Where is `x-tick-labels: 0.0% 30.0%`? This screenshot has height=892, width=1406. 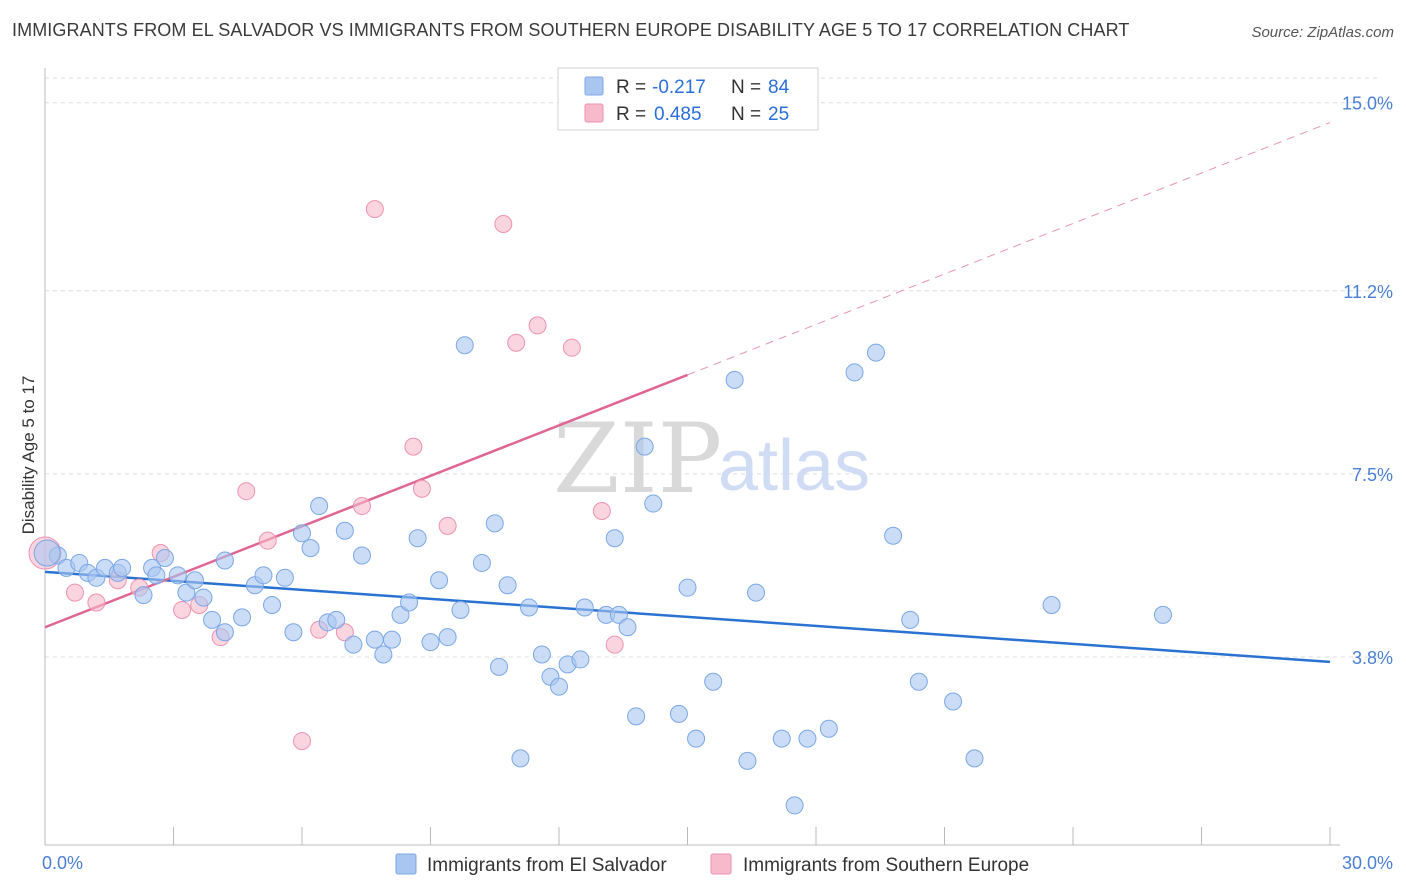
x-tick-labels: 0.0% 30.0% is located at coordinates (717, 863).